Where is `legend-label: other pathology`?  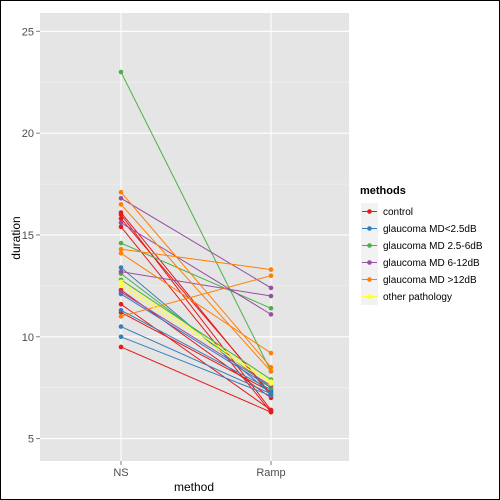
legend-label: other pathology is located at coordinates (417, 297).